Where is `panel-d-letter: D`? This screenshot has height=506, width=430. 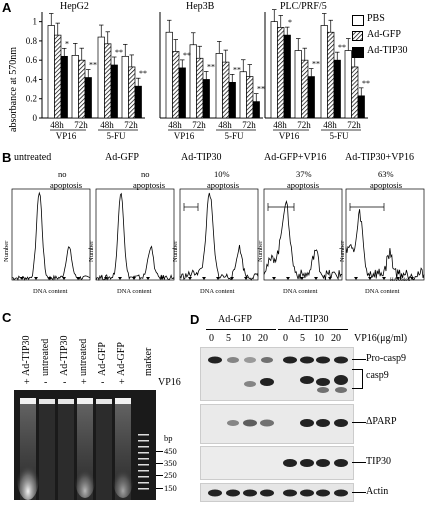 panel-d-letter: D is located at coordinates (195, 319).